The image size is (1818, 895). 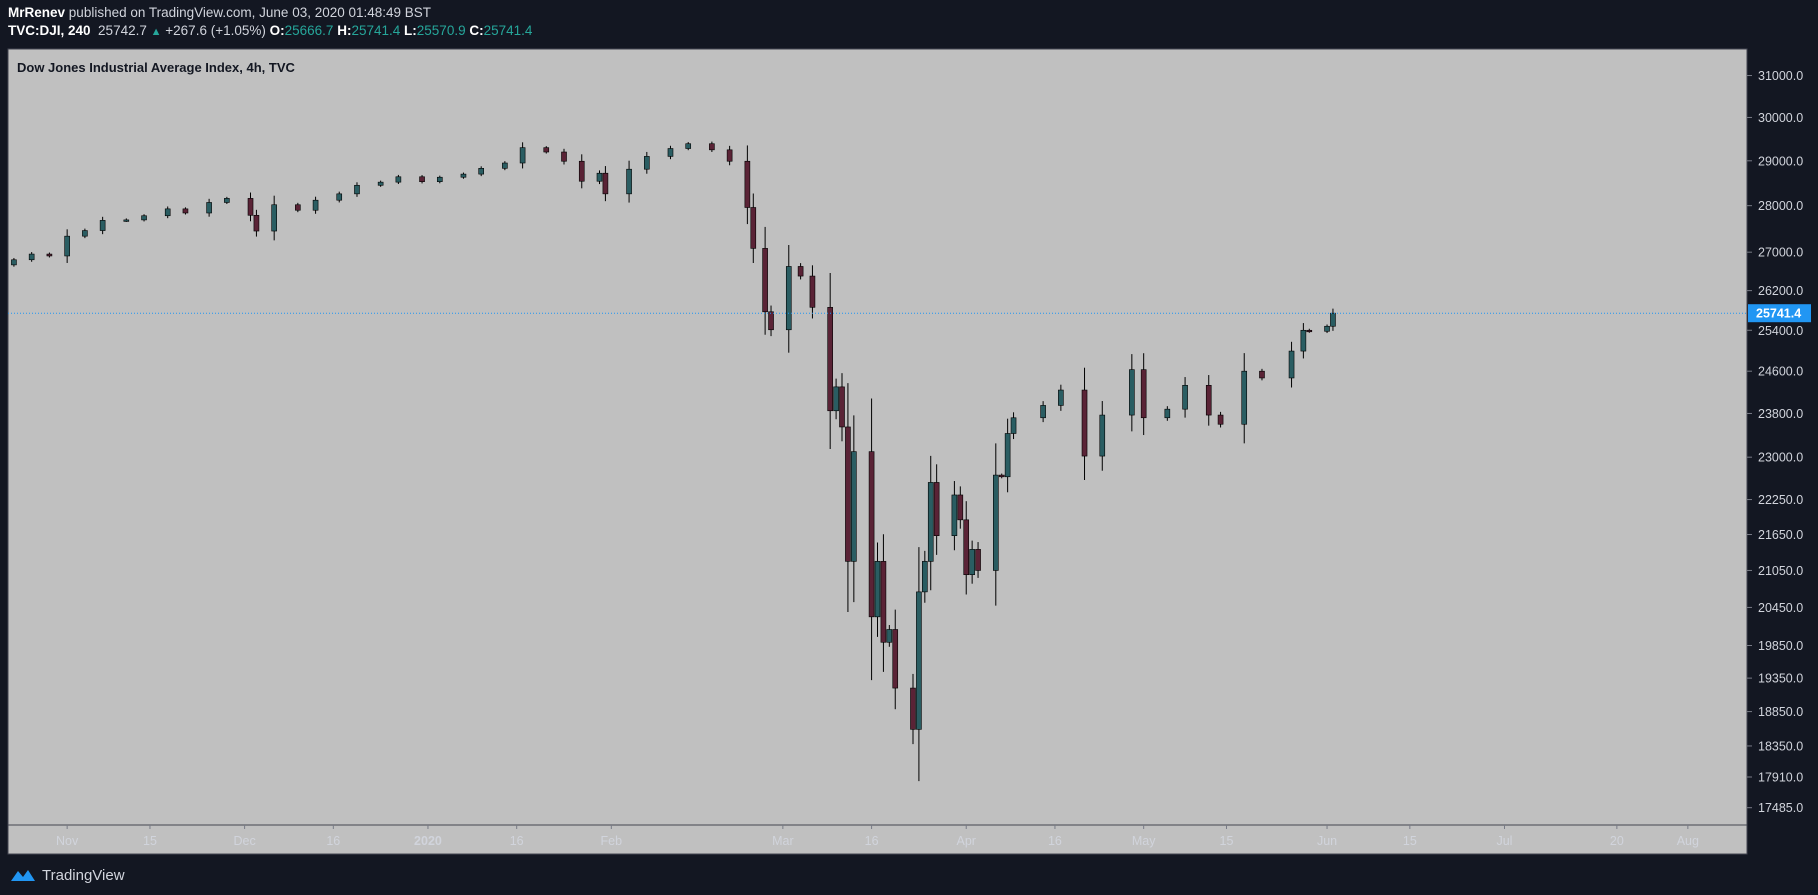 What do you see at coordinates (1327, 841) in the screenshot?
I see `x-tick-label: Jun` at bounding box center [1327, 841].